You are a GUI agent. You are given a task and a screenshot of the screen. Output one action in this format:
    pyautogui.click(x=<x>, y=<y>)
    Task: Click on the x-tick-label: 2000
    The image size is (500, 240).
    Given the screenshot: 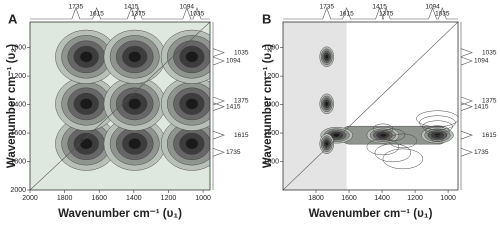 What is the action you would take?
    pyautogui.click(x=30, y=198)
    